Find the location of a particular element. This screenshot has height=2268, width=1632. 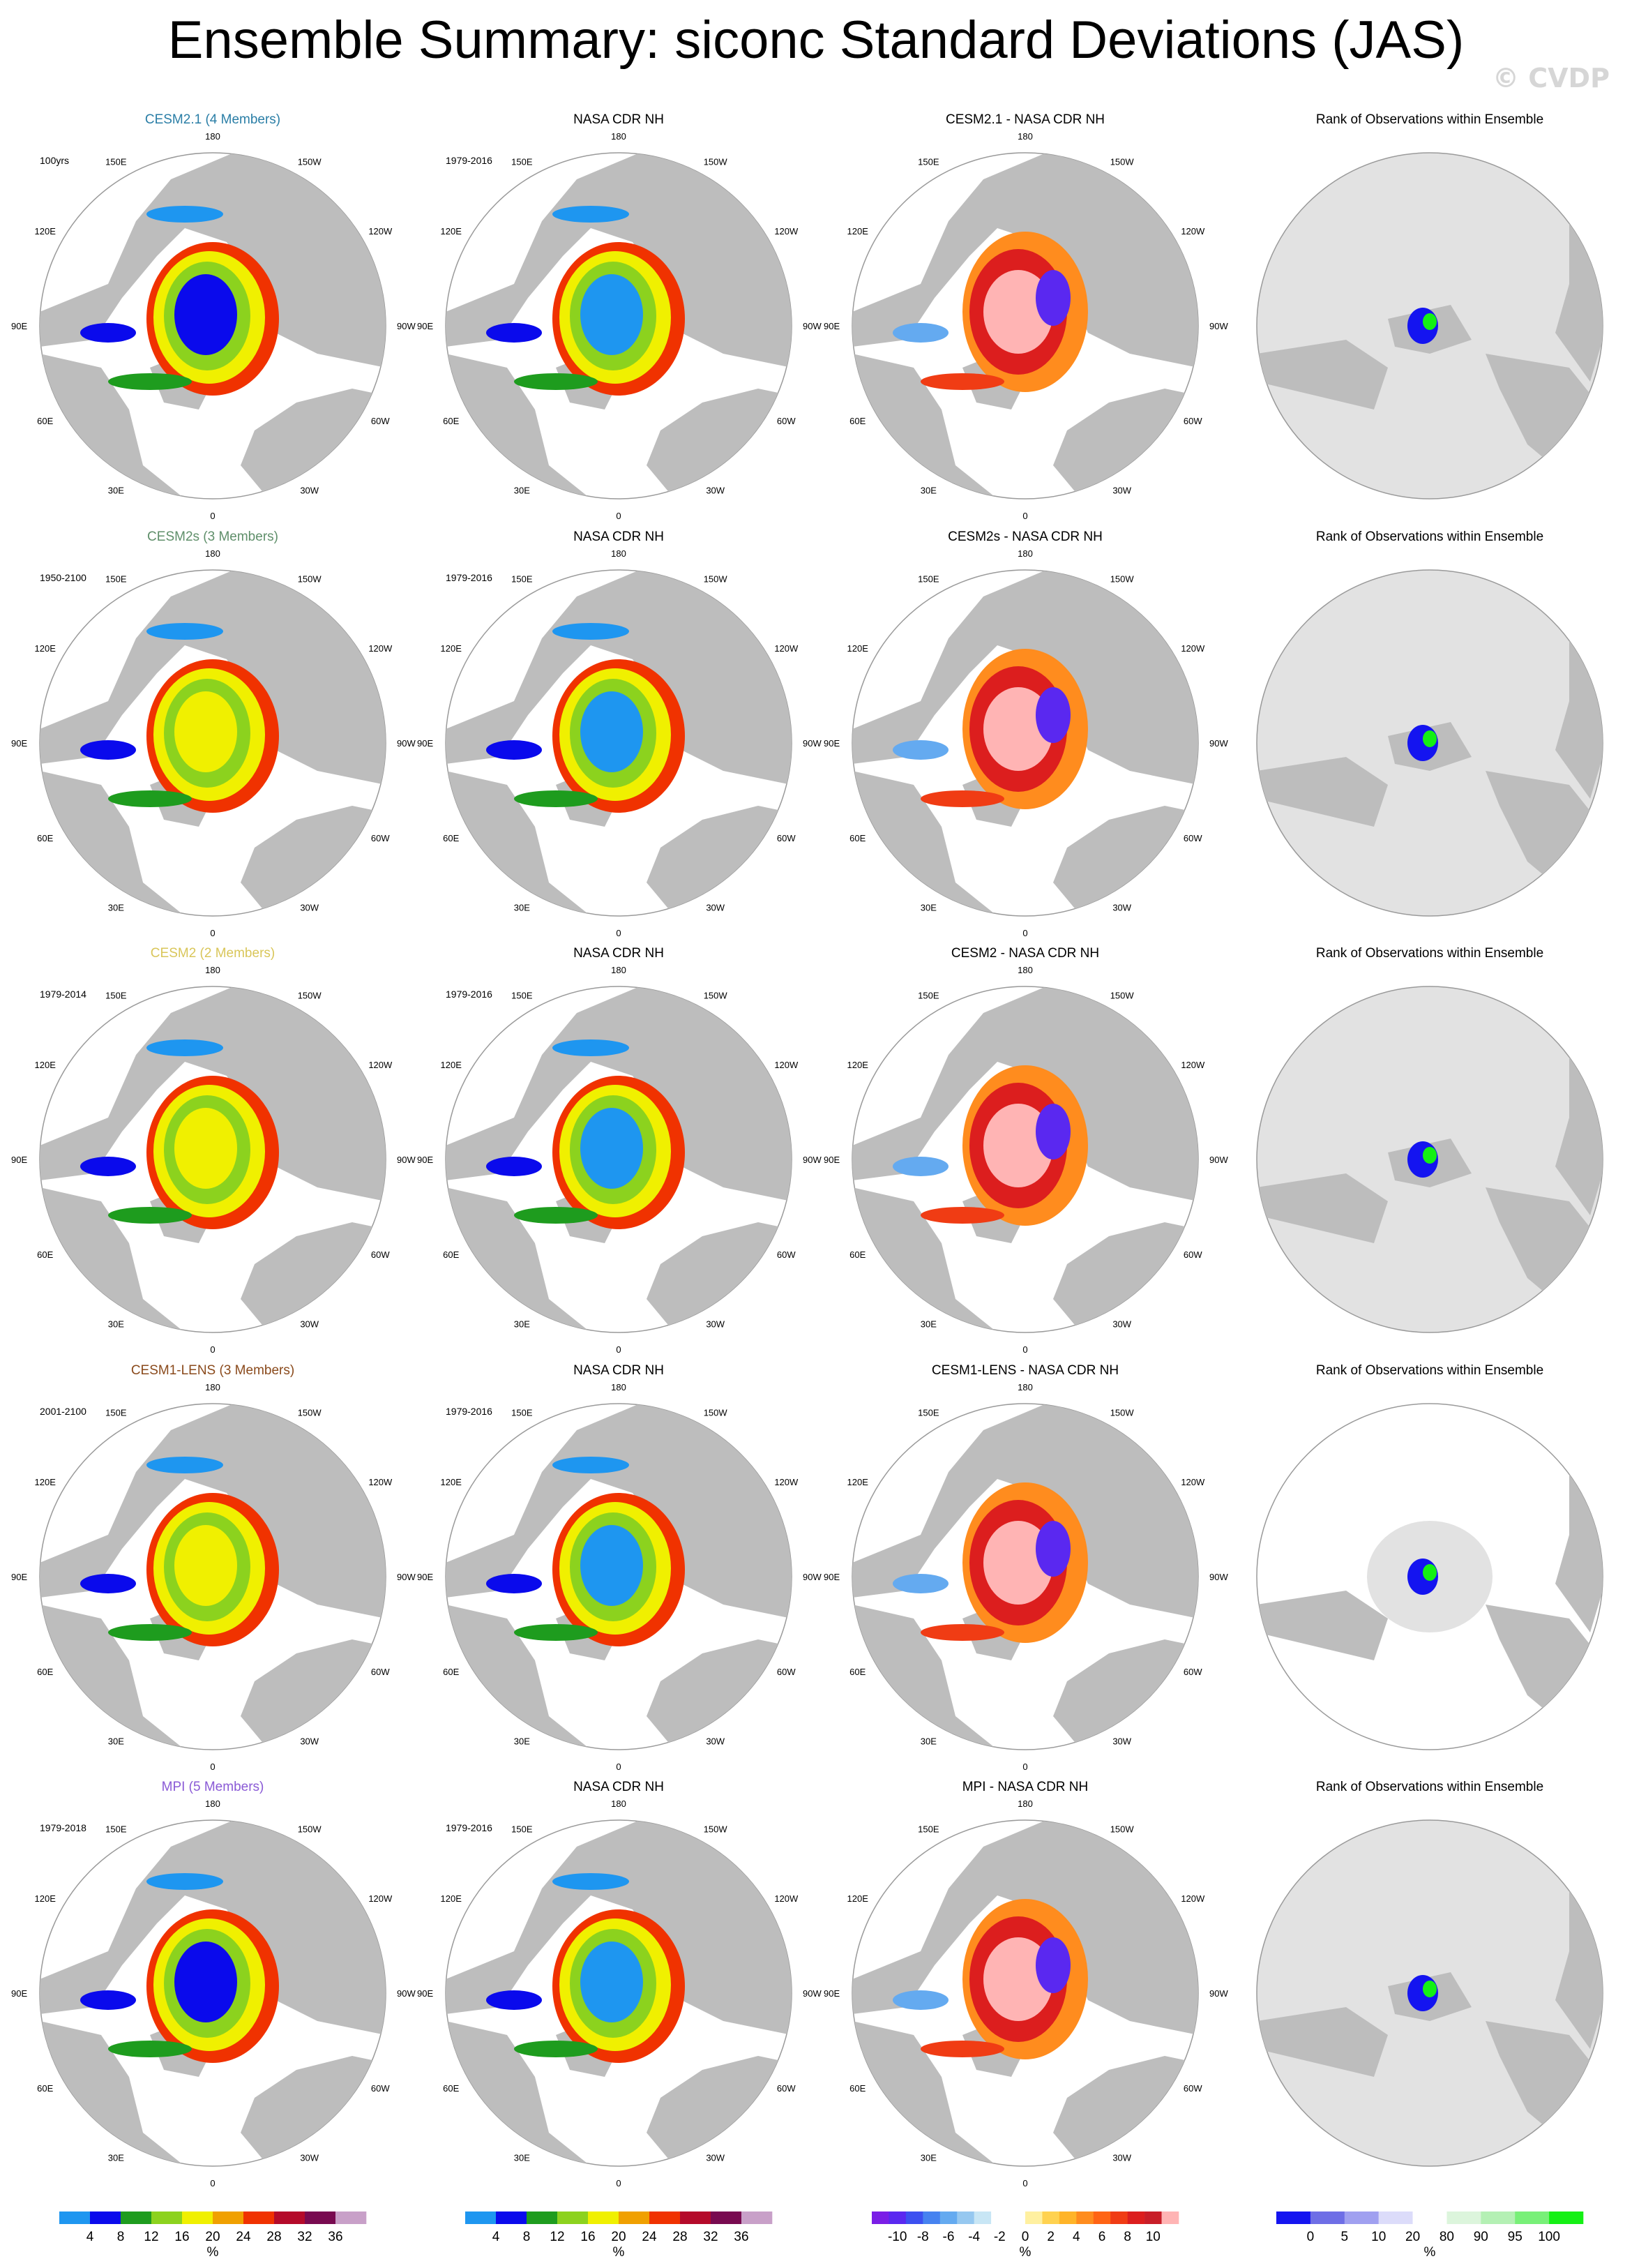

rank-south-america is located at coordinates (1322, 375).